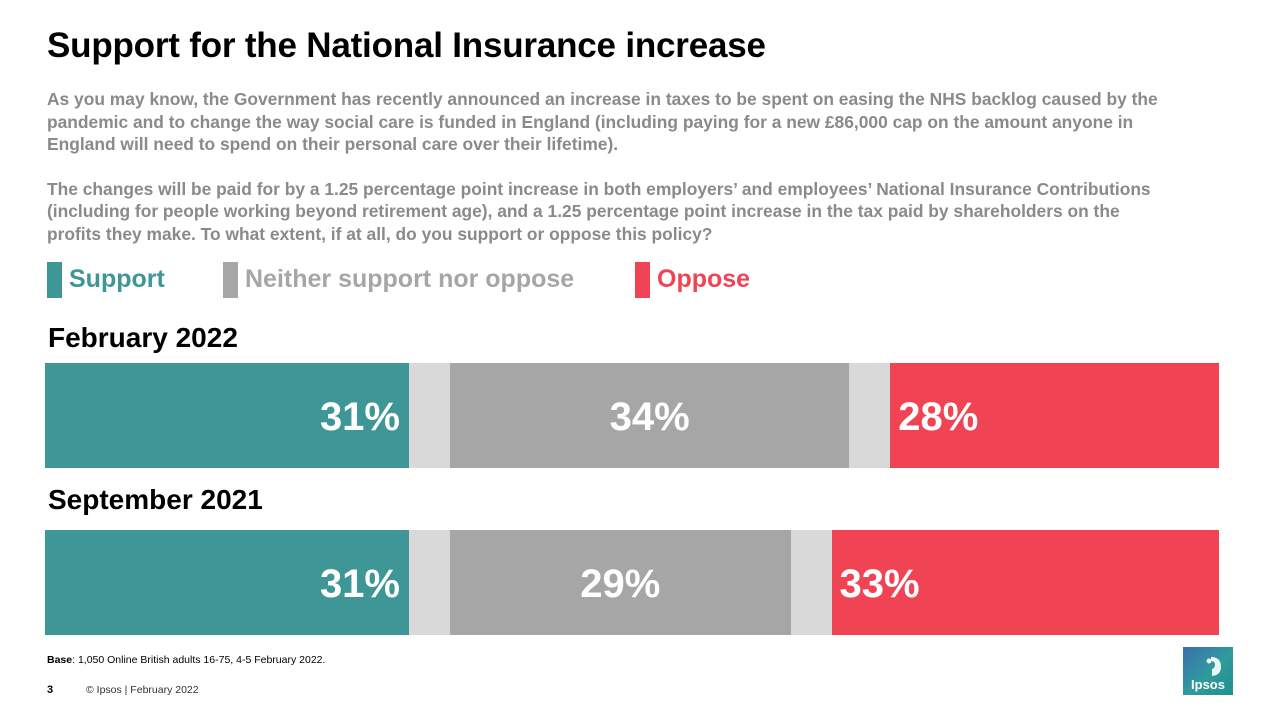  What do you see at coordinates (1054, 415) in the screenshot?
I see `bar-segment-oppose: 28%` at bounding box center [1054, 415].